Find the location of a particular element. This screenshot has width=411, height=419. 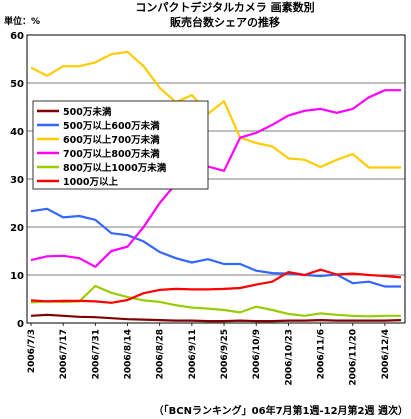

legend-label: 1000万以上 is located at coordinates (90, 182).